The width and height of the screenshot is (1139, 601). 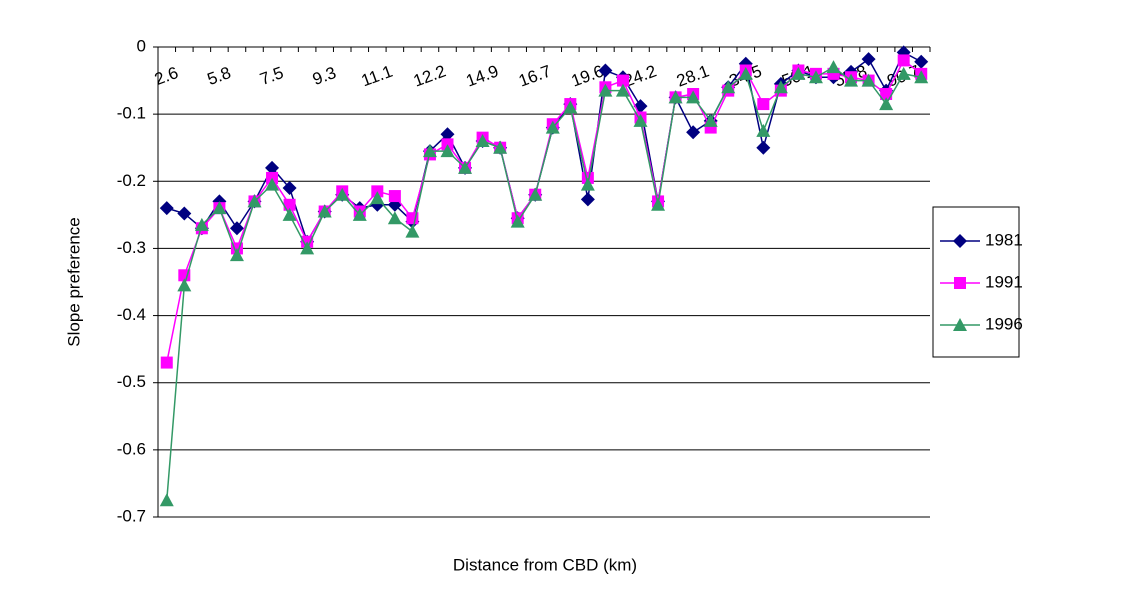 I want to click on x-tick-label: 12.2, so click(x=430, y=75).